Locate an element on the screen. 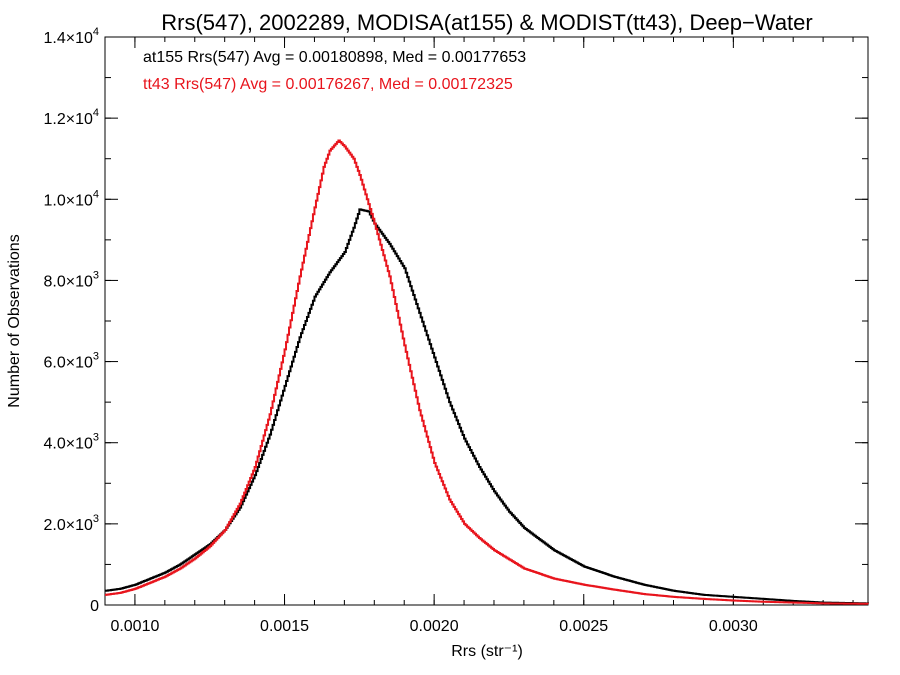  y-axis-label: Number of Observations is located at coordinates (14, 320).